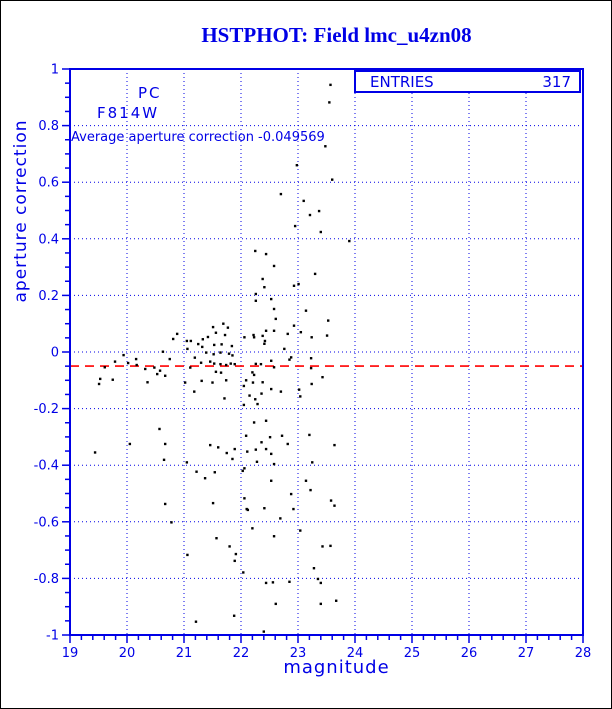 The height and width of the screenshot is (709, 612). I want to click on x-tick-label: 19, so click(70, 653).